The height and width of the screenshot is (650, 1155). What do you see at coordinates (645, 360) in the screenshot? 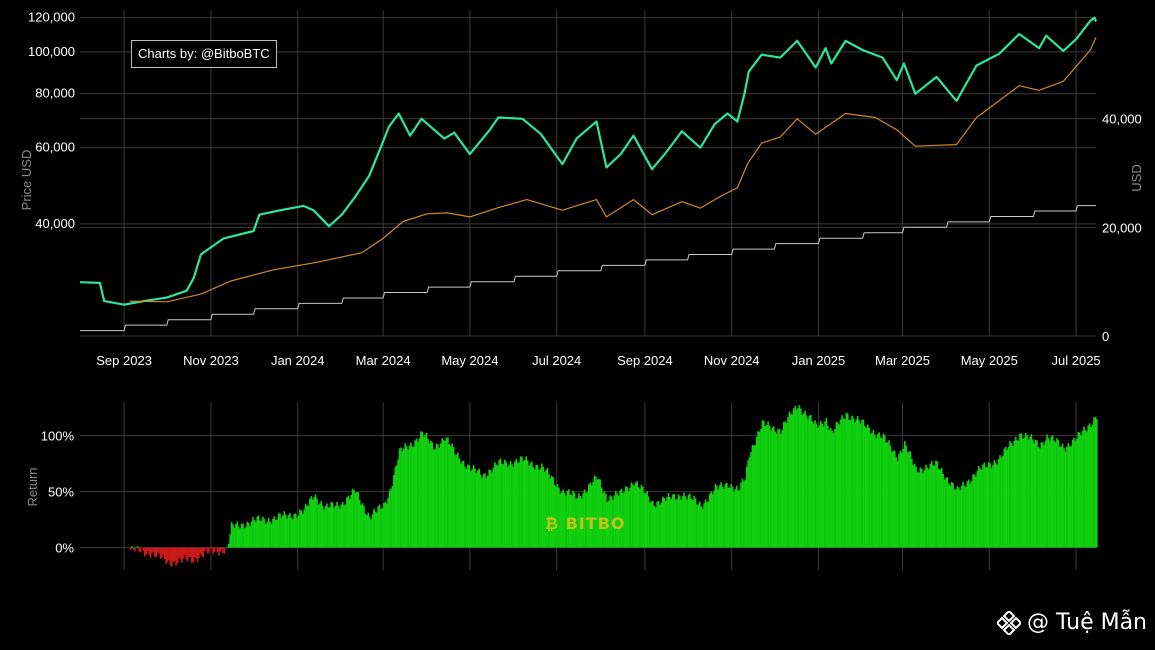
I see `x-tick-label: Sep 2024` at bounding box center [645, 360].